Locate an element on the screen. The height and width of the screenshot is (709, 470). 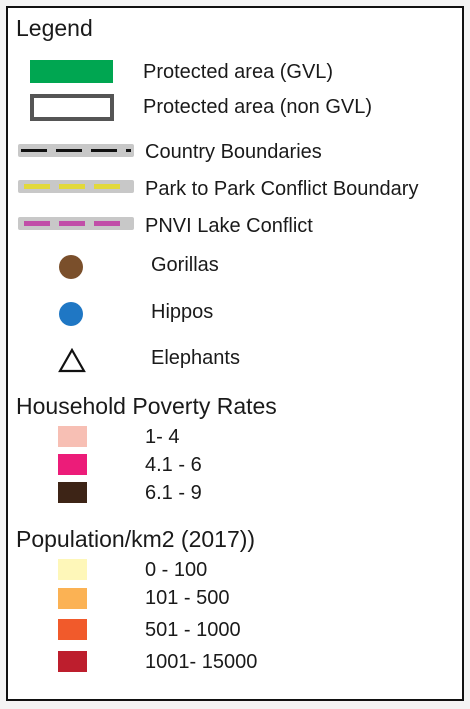
park-conflict-line-swatch is located at coordinates (76, 186).